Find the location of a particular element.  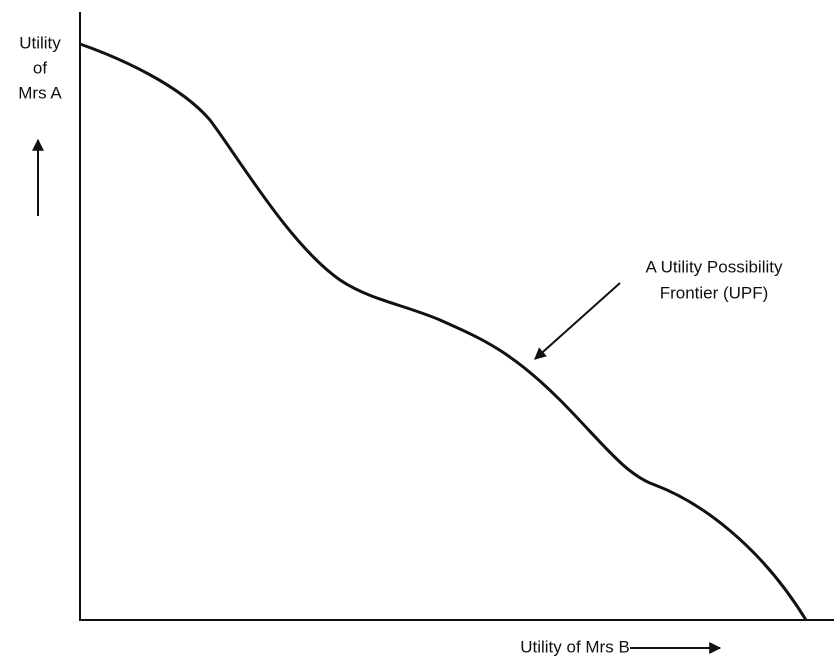

y-axis-label: Utility is located at coordinates (40, 42).